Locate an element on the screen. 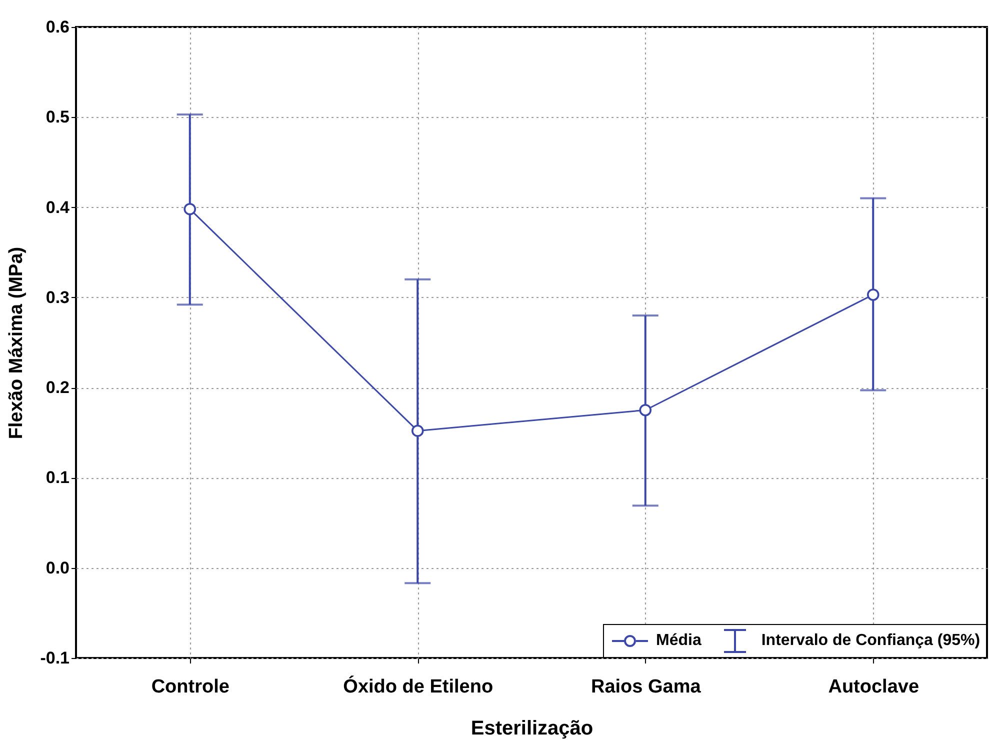 Image resolution: width=993 pixels, height=747 pixels. y-tick-label: -0.1 is located at coordinates (55, 658).